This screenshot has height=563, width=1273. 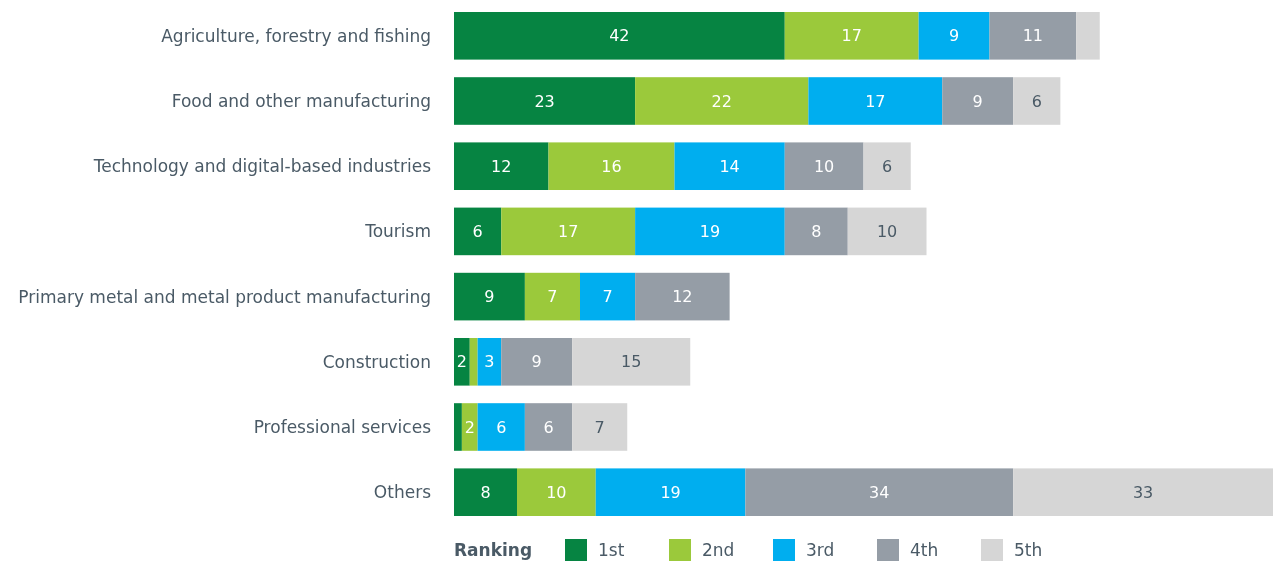 What do you see at coordinates (296, 35) in the screenshot?
I see `y-tick-label: Agriculture, forestry and fishing` at bounding box center [296, 35].